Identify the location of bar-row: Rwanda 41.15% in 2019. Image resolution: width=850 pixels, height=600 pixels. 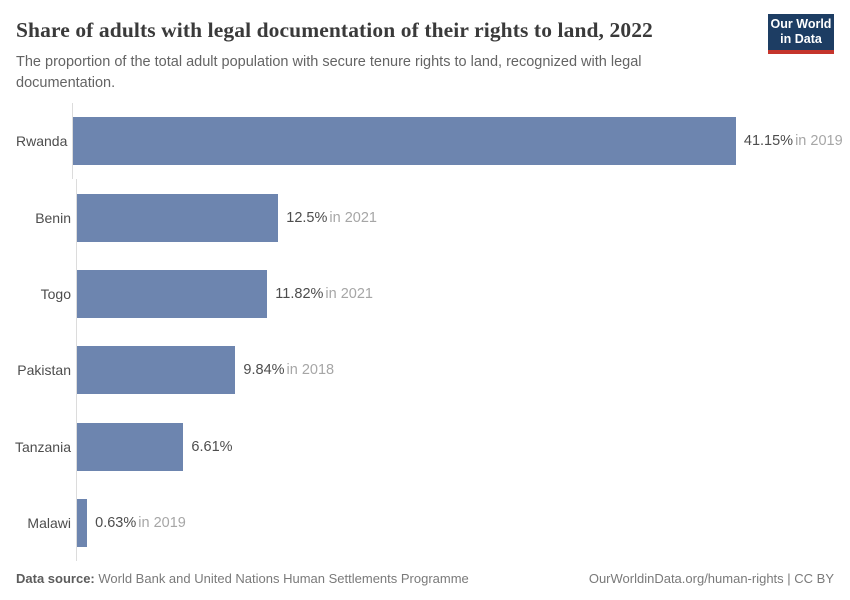
(429, 141).